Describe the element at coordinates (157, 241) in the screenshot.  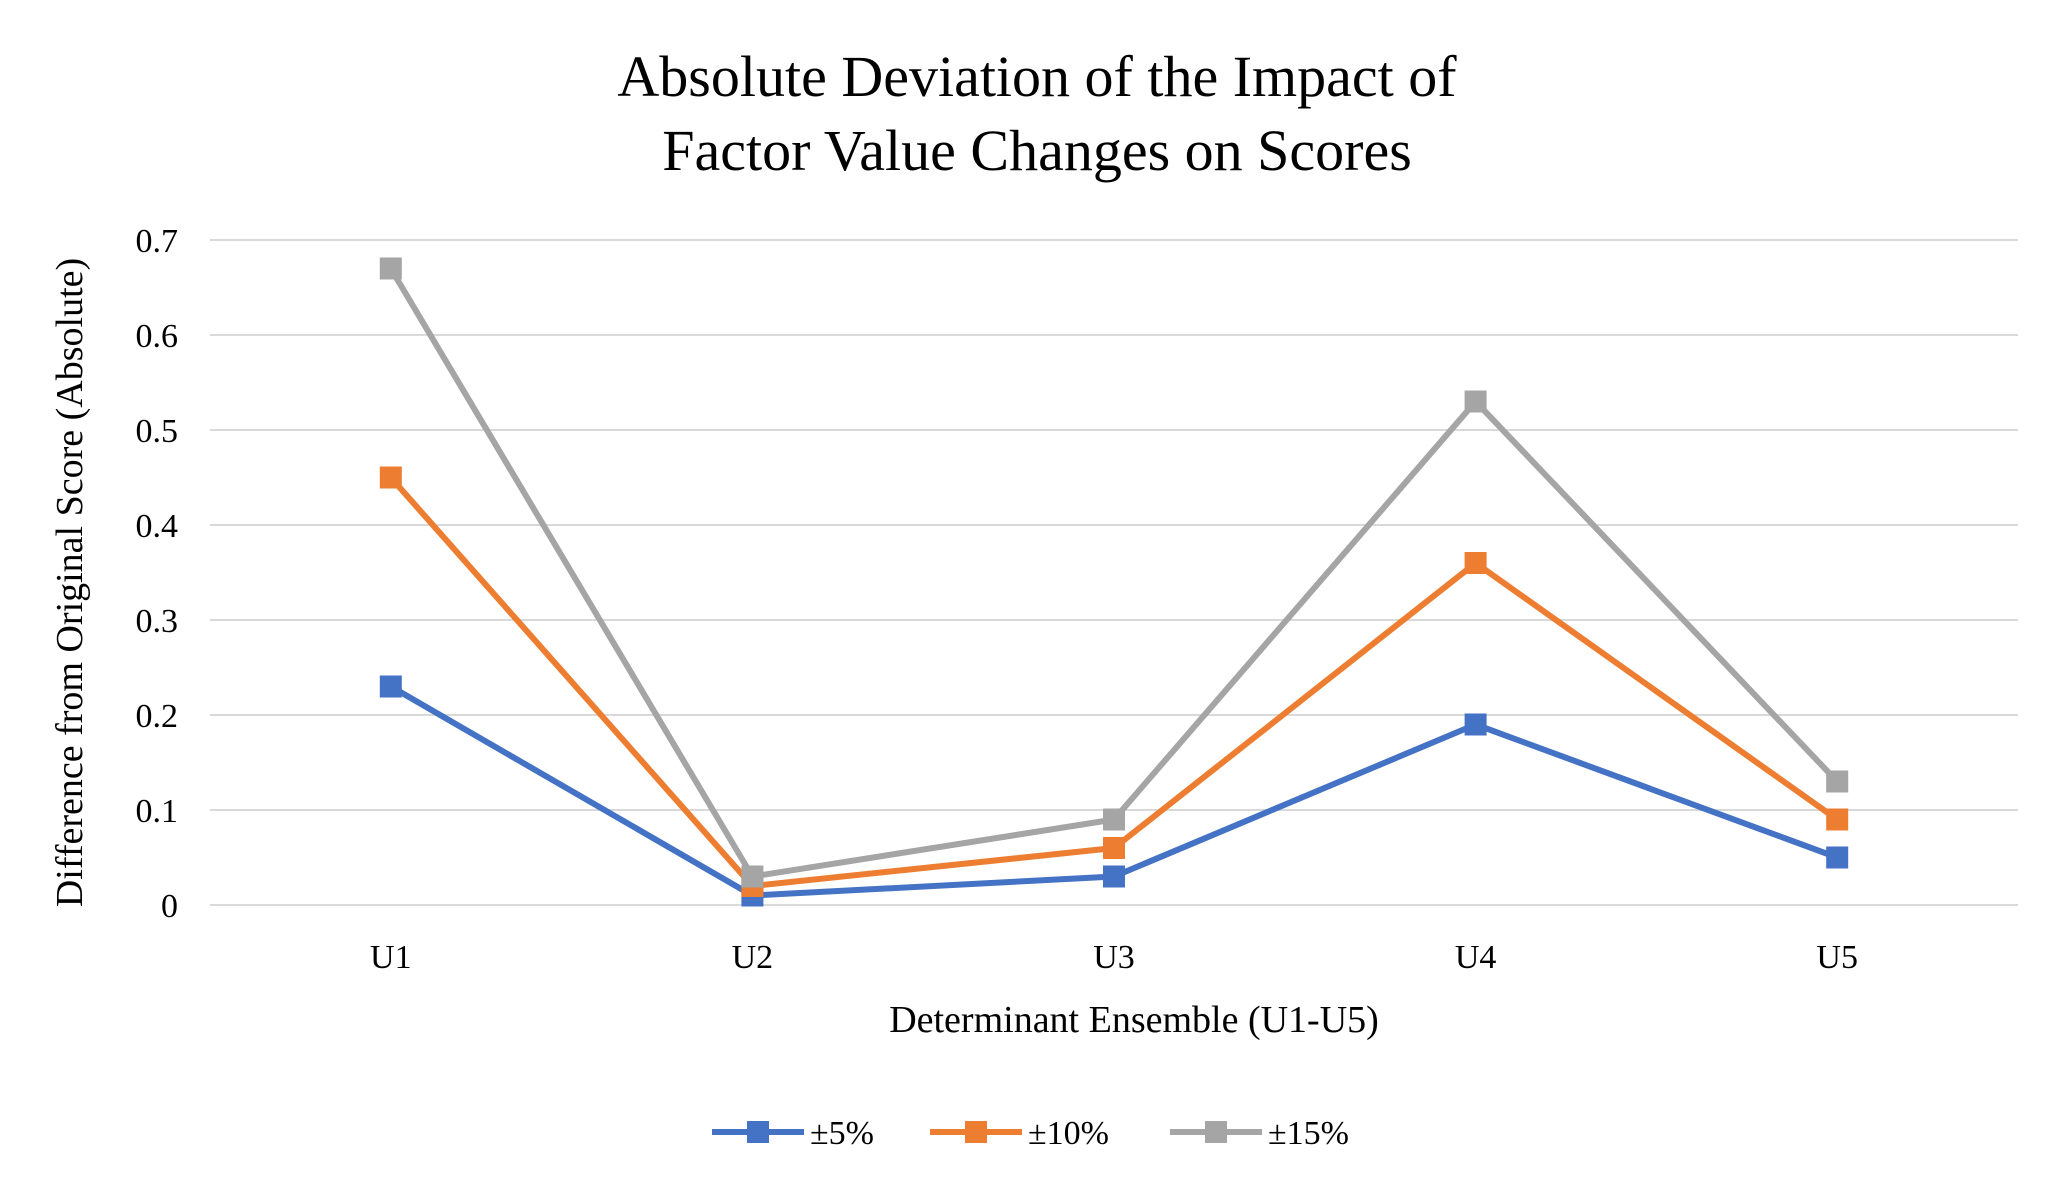
I see `y-tick-label: 0.7` at that location.